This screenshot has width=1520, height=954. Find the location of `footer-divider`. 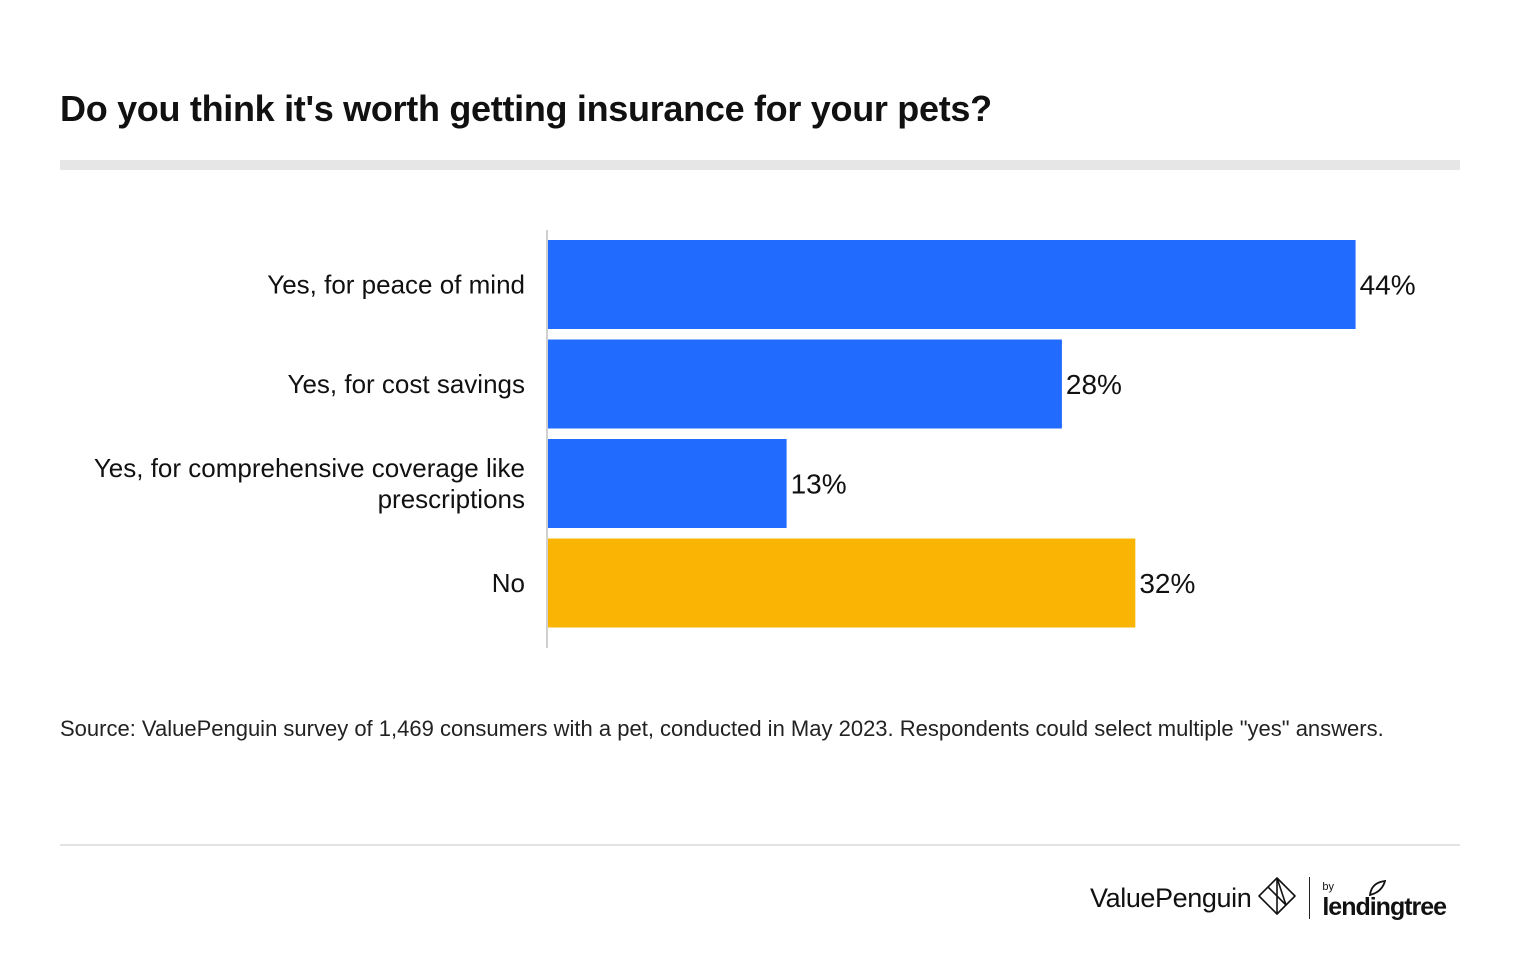

footer-divider is located at coordinates (760, 845).